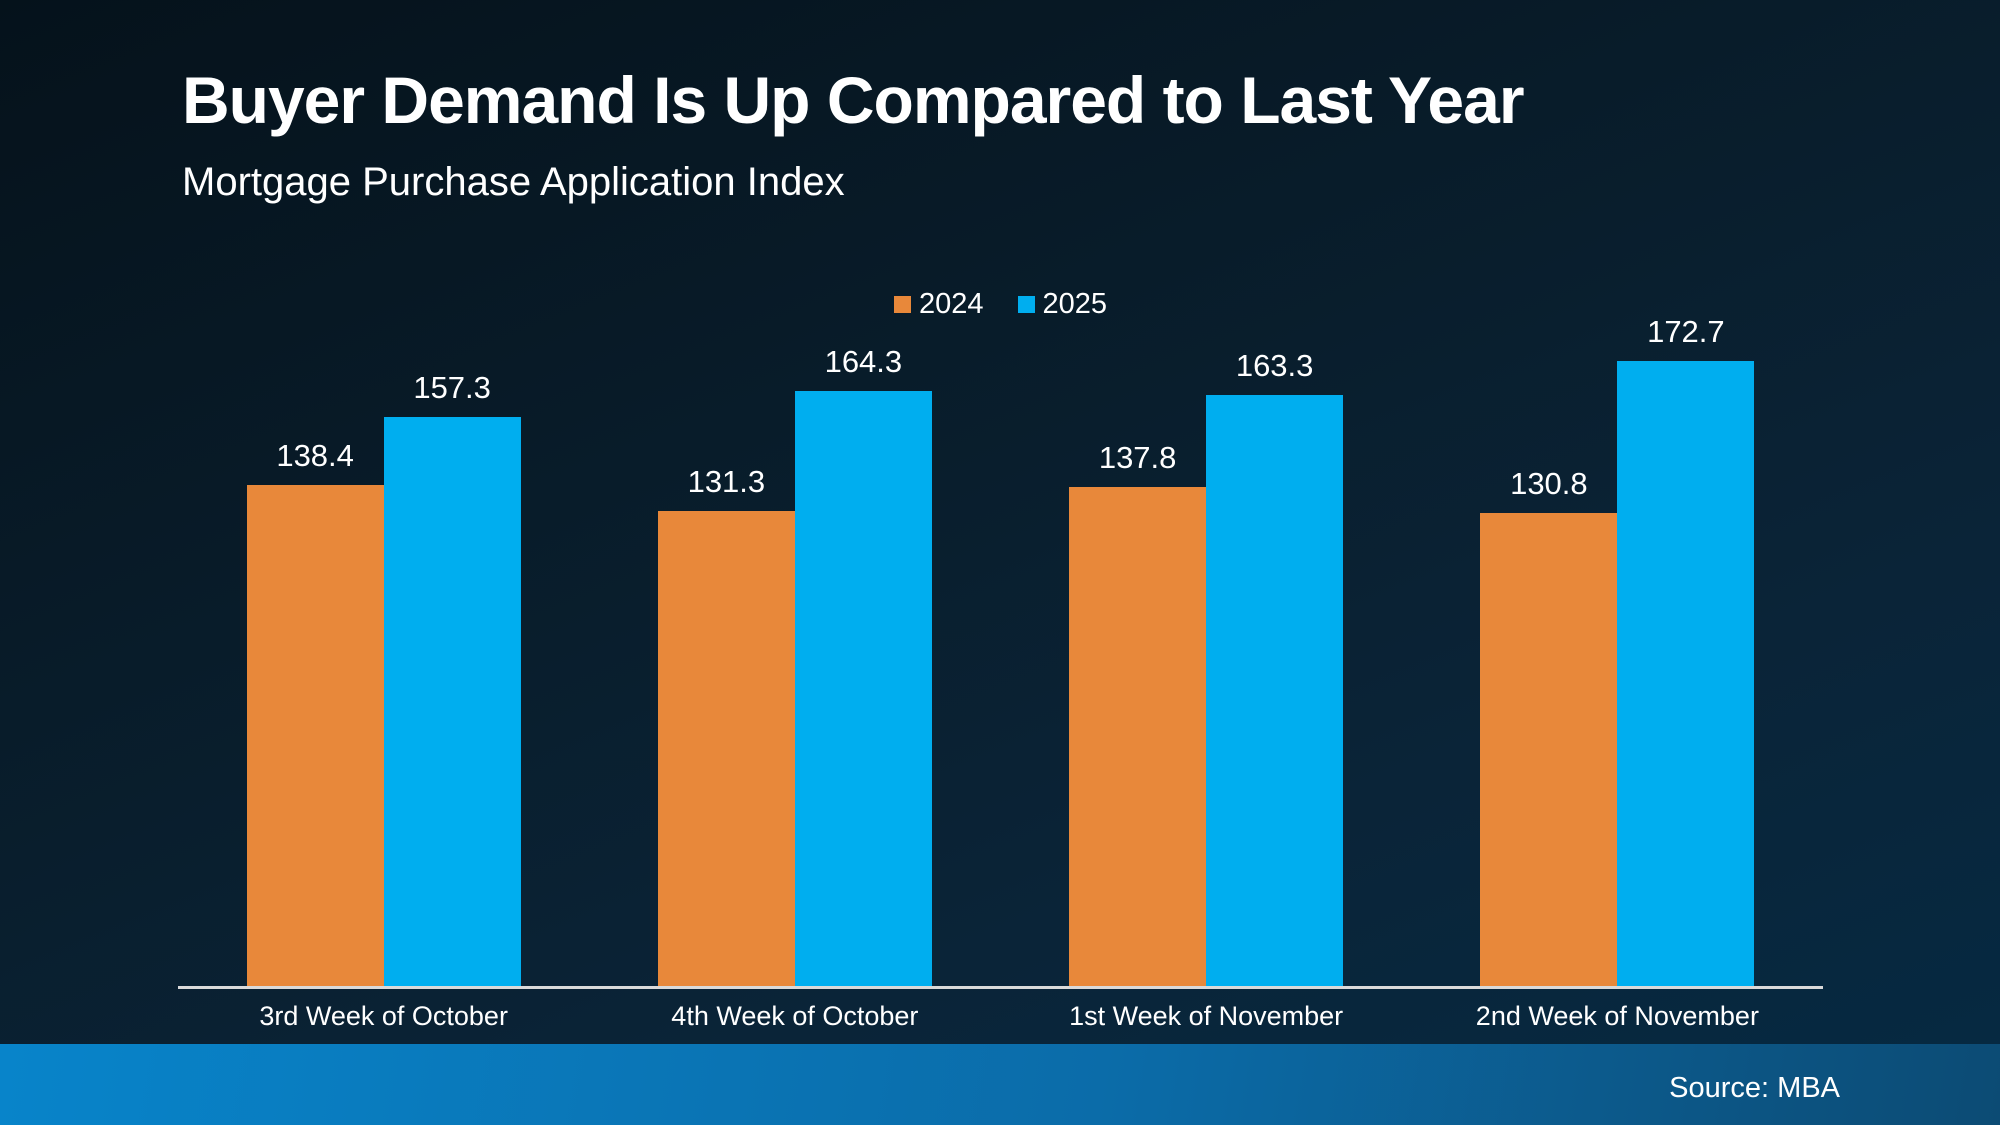 The width and height of the screenshot is (2000, 1125). I want to click on legend-label: 2025, so click(1075, 304).